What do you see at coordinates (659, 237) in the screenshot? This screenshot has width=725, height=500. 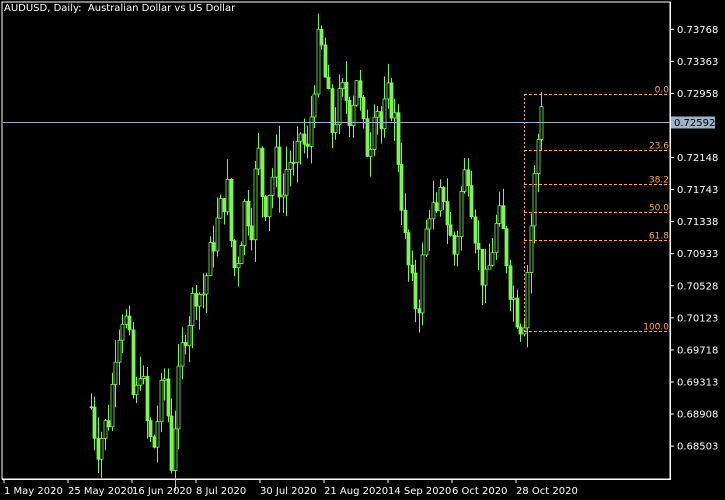 I see `fib-level-label: 61.8` at bounding box center [659, 237].